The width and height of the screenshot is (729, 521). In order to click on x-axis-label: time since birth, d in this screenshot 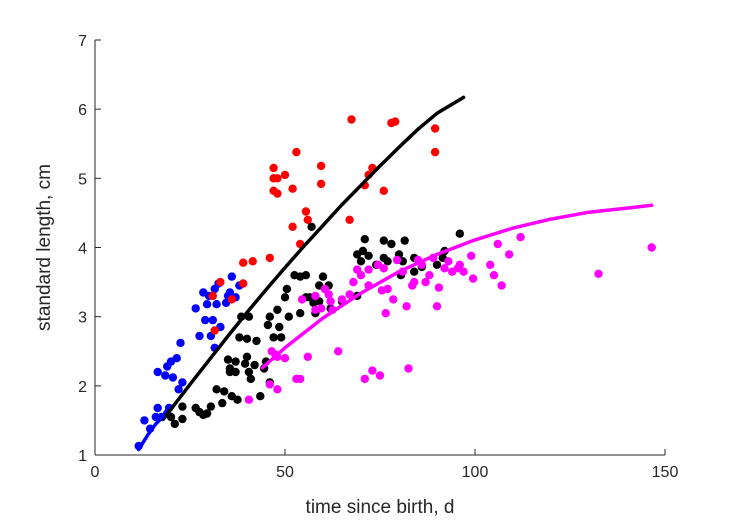, I will do `click(380, 507)`.